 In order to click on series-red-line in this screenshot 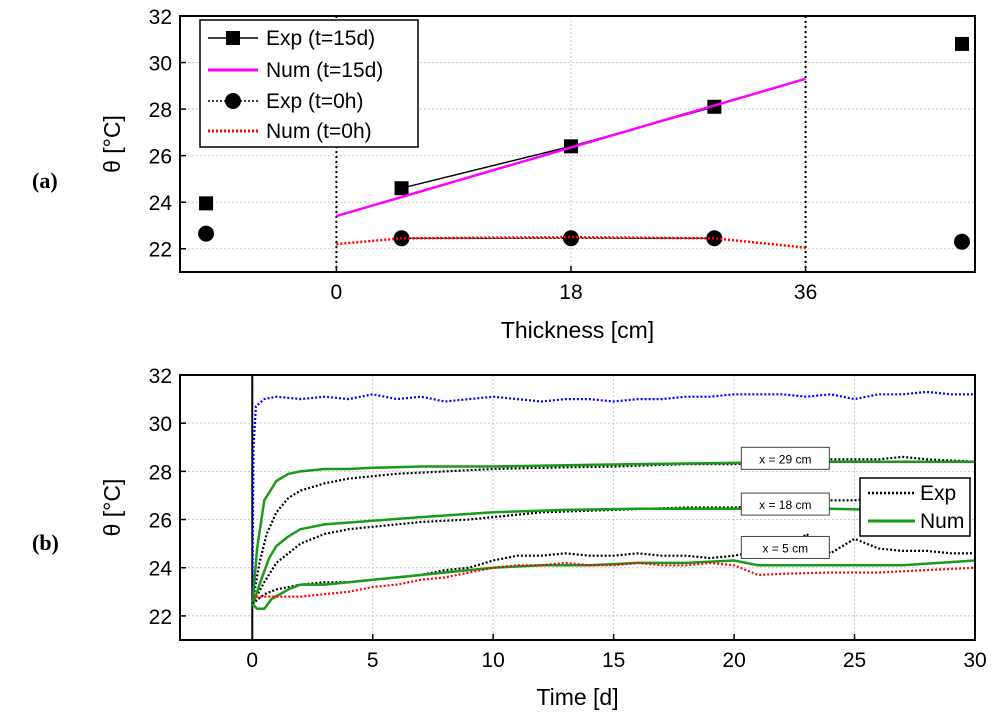, I will do `click(614, 579)`.